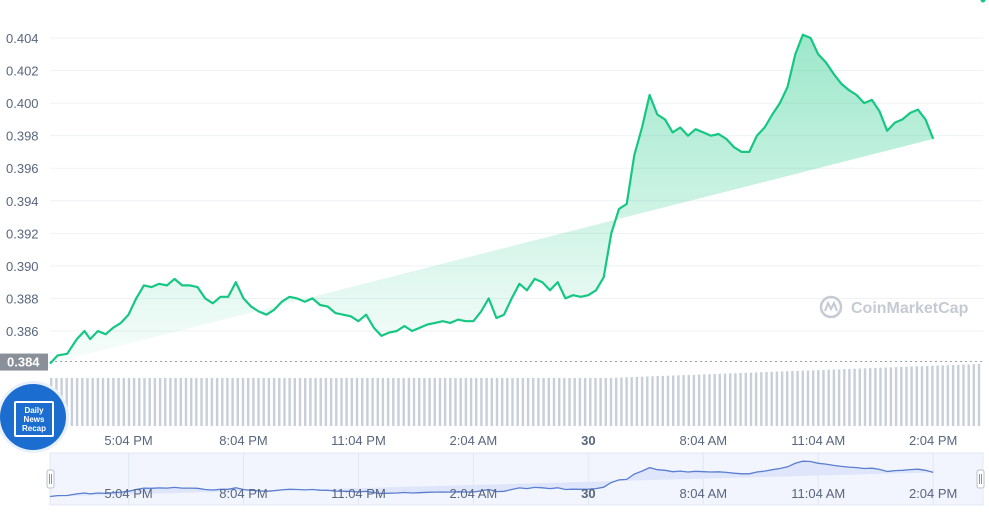 The height and width of the screenshot is (514, 989). Describe the element at coordinates (33, 428) in the screenshot. I see `badge-line-3: Recap` at that location.